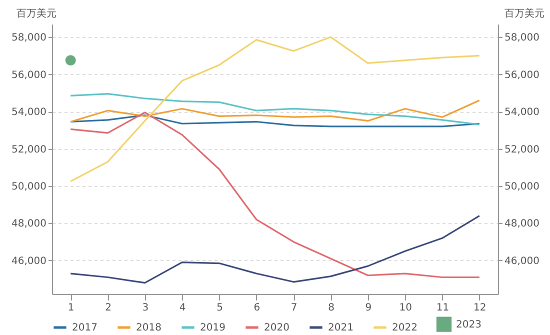 The width and height of the screenshot is (550, 335). I want to click on legend-label: 2020, so click(277, 328).